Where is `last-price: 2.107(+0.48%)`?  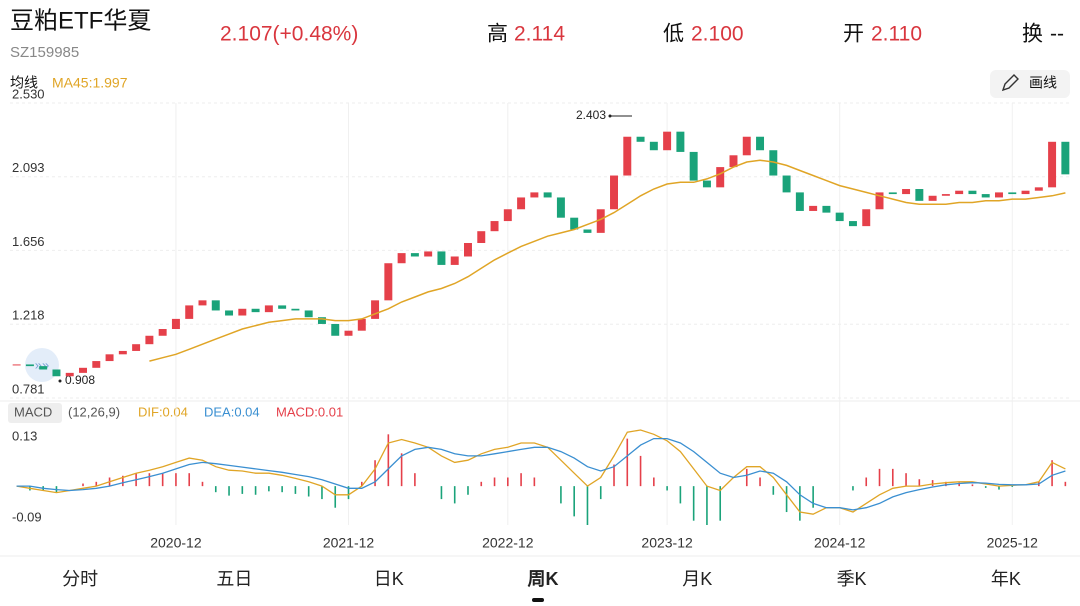
last-price: 2.107(+0.48%) is located at coordinates (289, 34).